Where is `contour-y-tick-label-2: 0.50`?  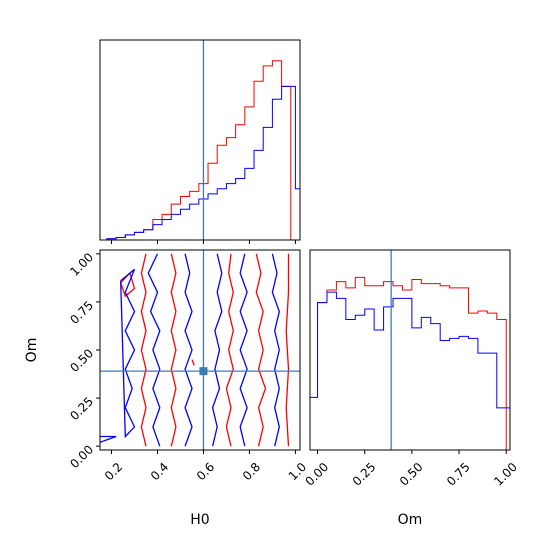
contour-y-tick-label-2: 0.50 is located at coordinates (81, 360).